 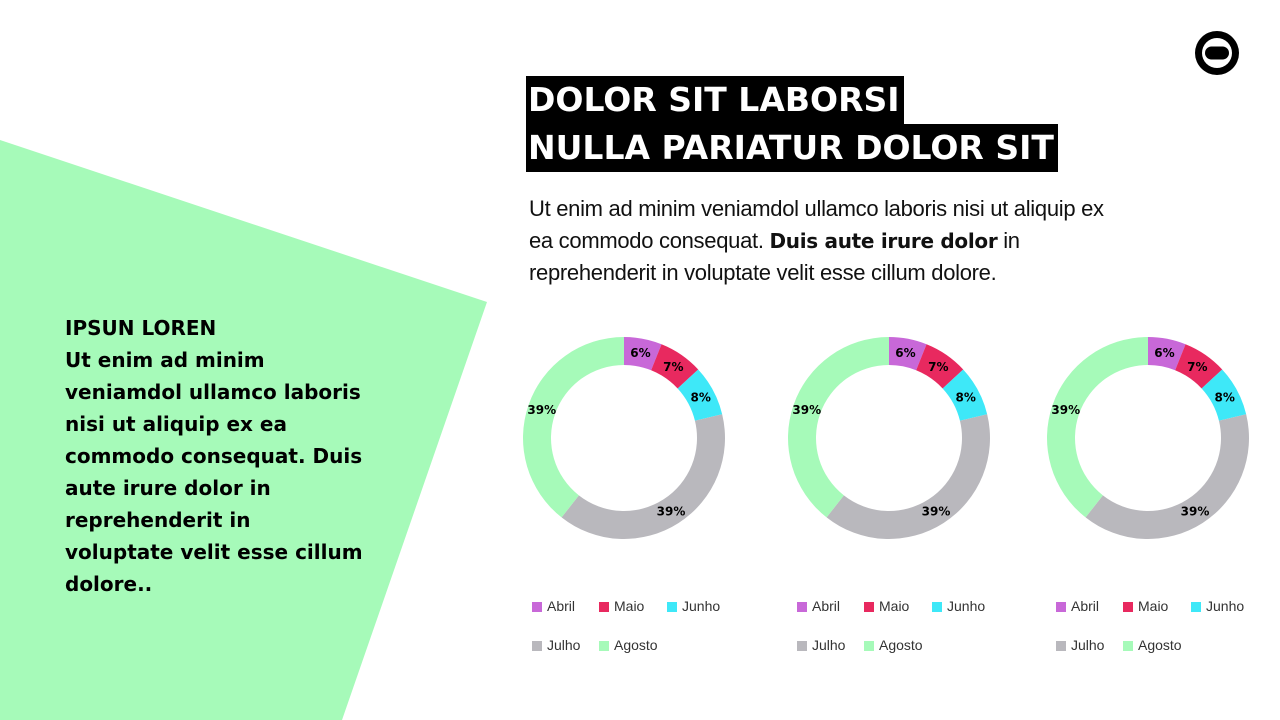 I want to click on donut-chart-2: 6% 7% 8% 39% 39% Abril Maio Junho Julho Agosto, so click(x=895, y=495).